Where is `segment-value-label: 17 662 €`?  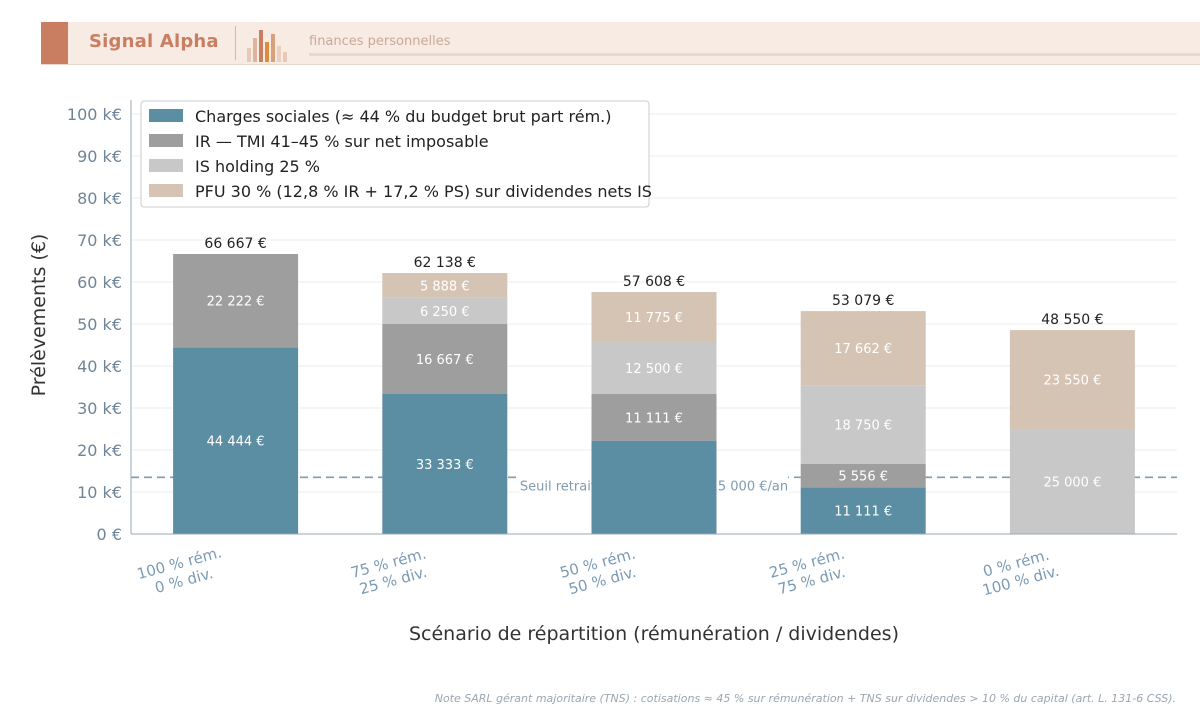 segment-value-label: 17 662 € is located at coordinates (863, 349).